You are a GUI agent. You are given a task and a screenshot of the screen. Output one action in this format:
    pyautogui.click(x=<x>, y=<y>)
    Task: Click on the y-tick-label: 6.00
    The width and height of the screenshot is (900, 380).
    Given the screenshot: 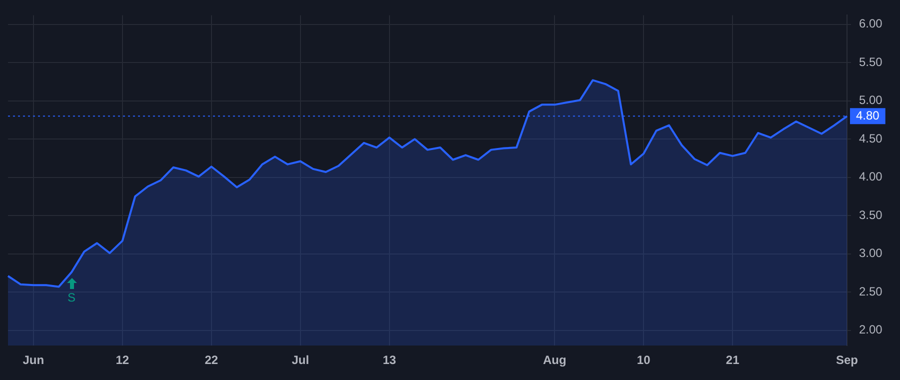 What is the action you would take?
    pyautogui.click(x=871, y=23)
    